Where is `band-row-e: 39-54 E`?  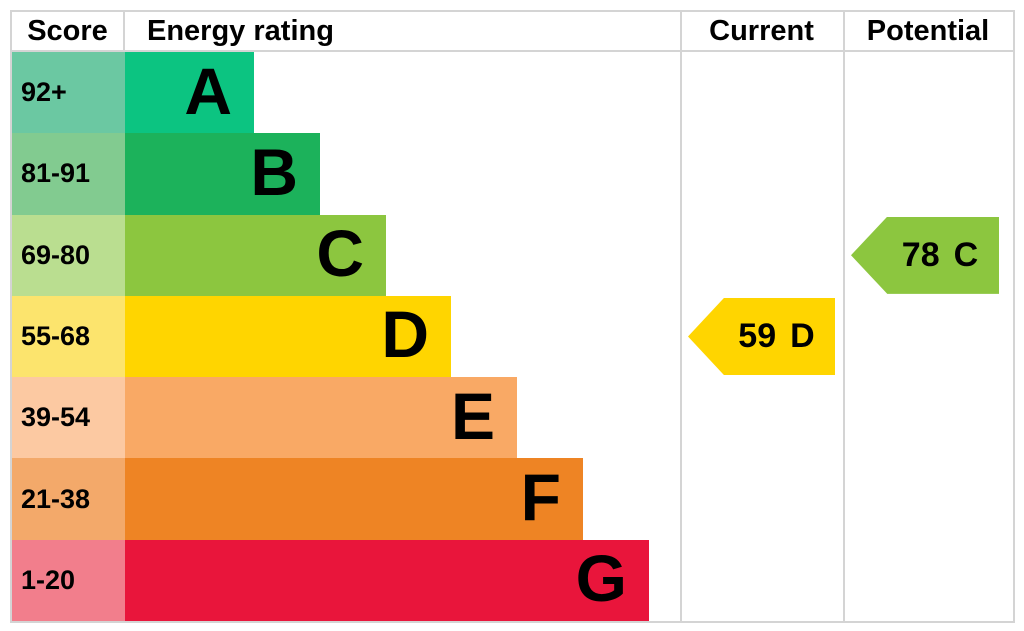 band-row-e: 39-54 E is located at coordinates (512, 418).